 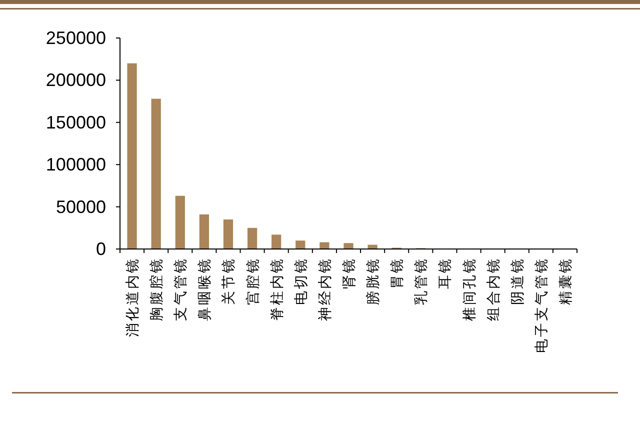 What do you see at coordinates (277, 289) in the screenshot?
I see `x-tick-label: 脊柱内镜` at bounding box center [277, 289].